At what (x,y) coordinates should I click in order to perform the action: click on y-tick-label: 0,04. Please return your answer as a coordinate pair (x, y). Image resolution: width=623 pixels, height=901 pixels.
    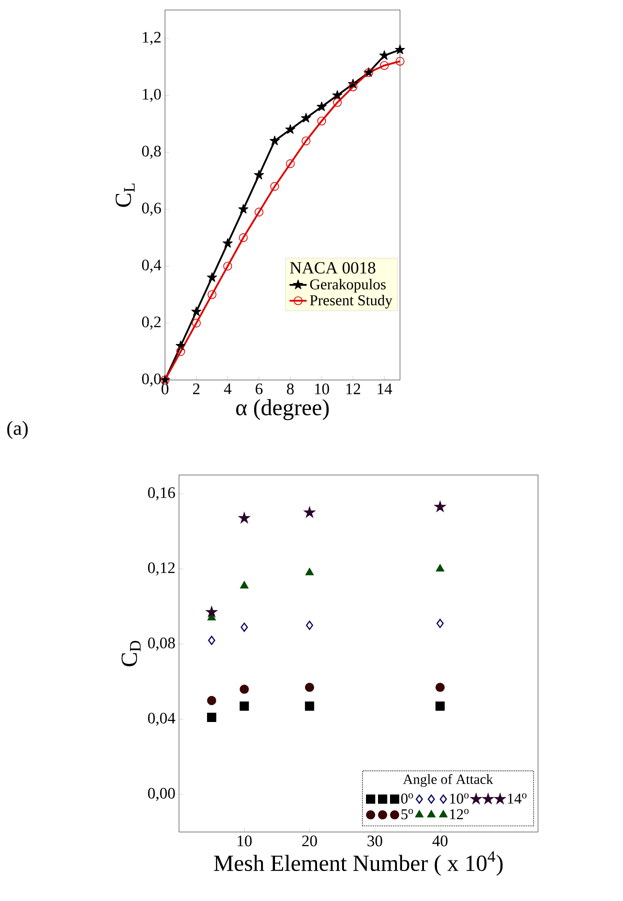
    Looking at the image, I should click on (162, 719).